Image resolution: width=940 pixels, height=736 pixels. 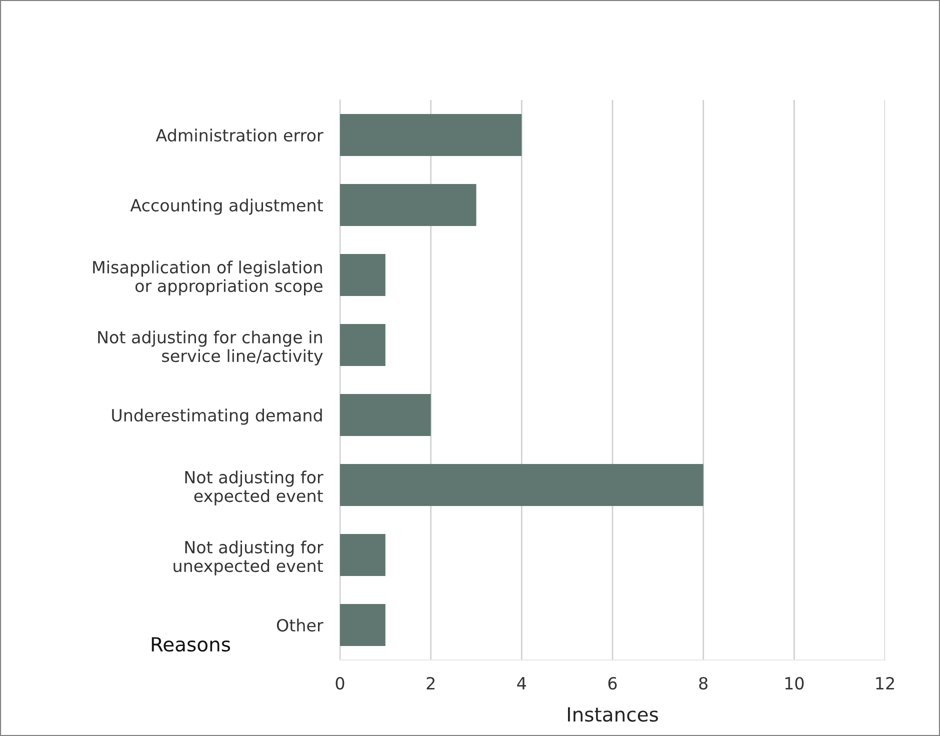 I want to click on x-tick-label: 0, so click(x=340, y=683).